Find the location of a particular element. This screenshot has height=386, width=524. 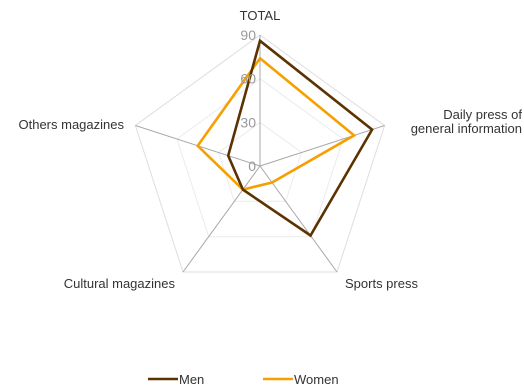

category-label: Sports press is located at coordinates (381, 283).